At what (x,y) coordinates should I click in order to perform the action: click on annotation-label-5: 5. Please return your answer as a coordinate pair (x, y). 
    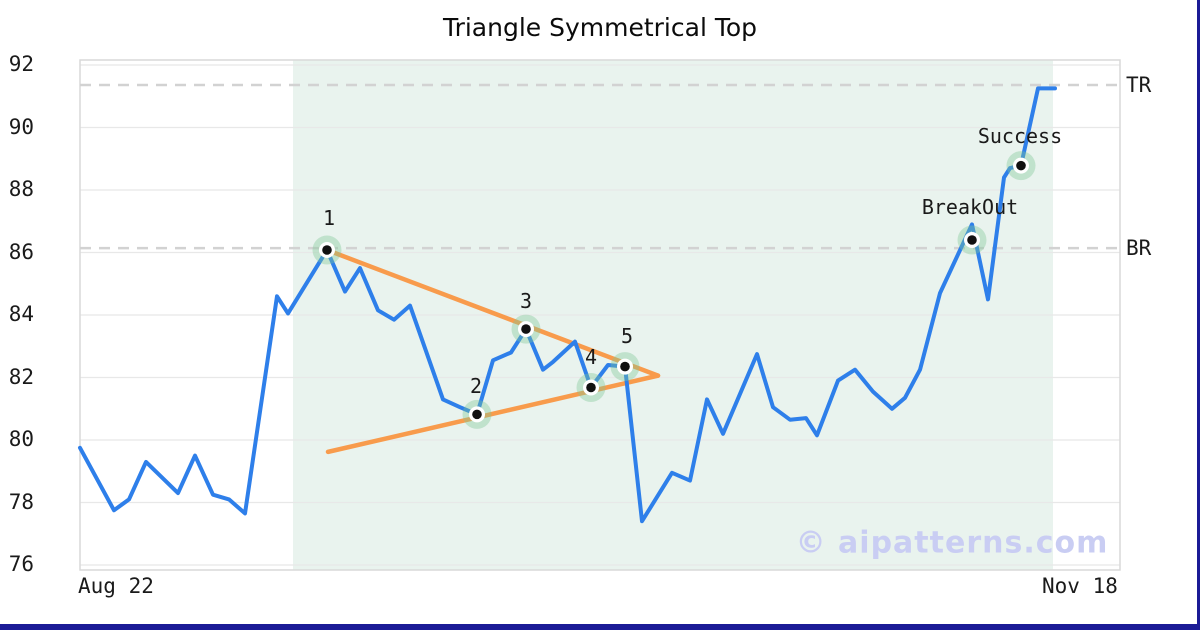
    Looking at the image, I should click on (627, 336).